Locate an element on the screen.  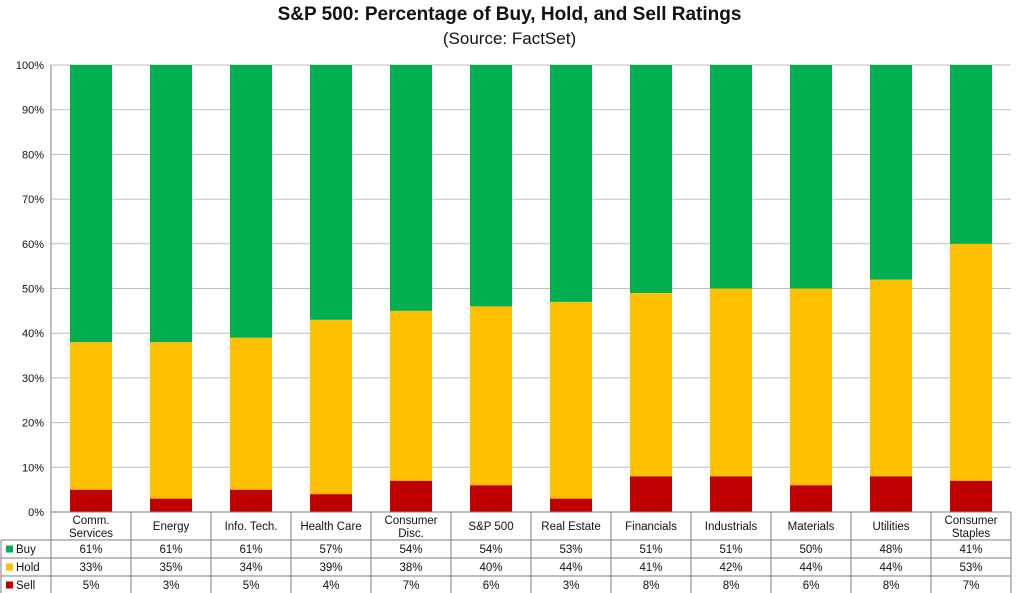
legend-label: Hold is located at coordinates (28, 568).